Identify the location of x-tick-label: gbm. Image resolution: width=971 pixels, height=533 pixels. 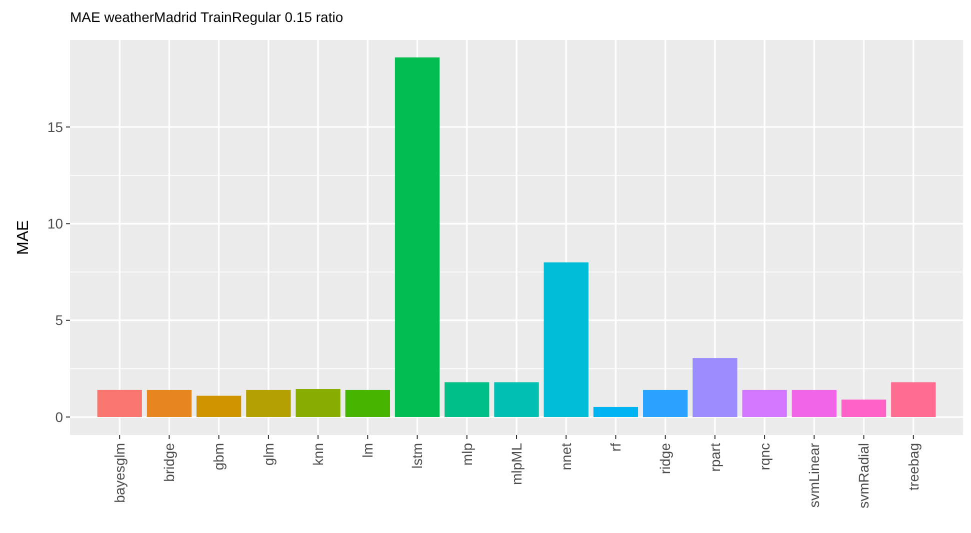
(218, 456).